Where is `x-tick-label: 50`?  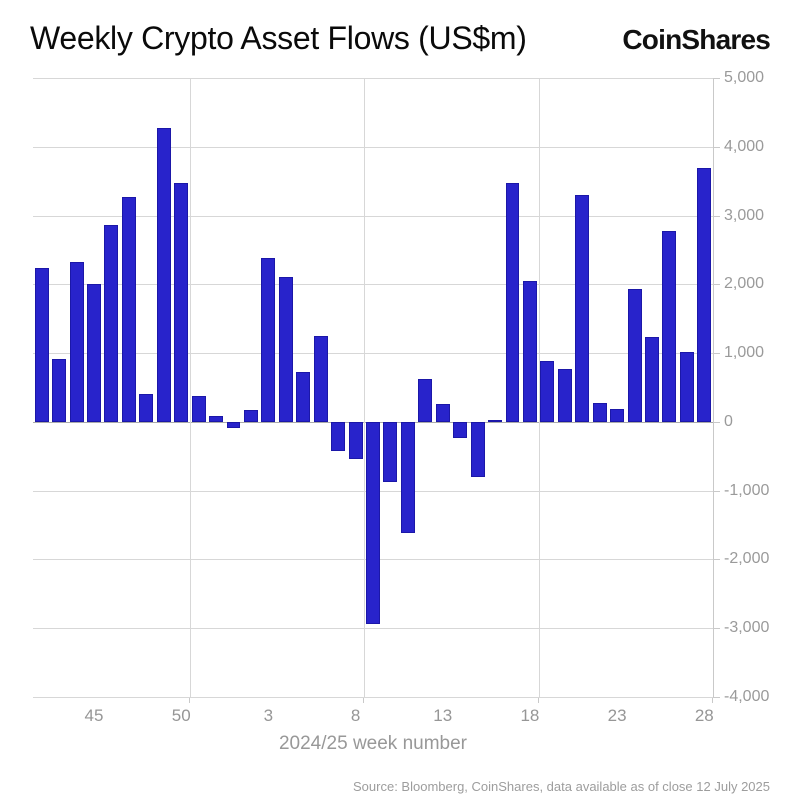
x-tick-label: 50 is located at coordinates (181, 715).